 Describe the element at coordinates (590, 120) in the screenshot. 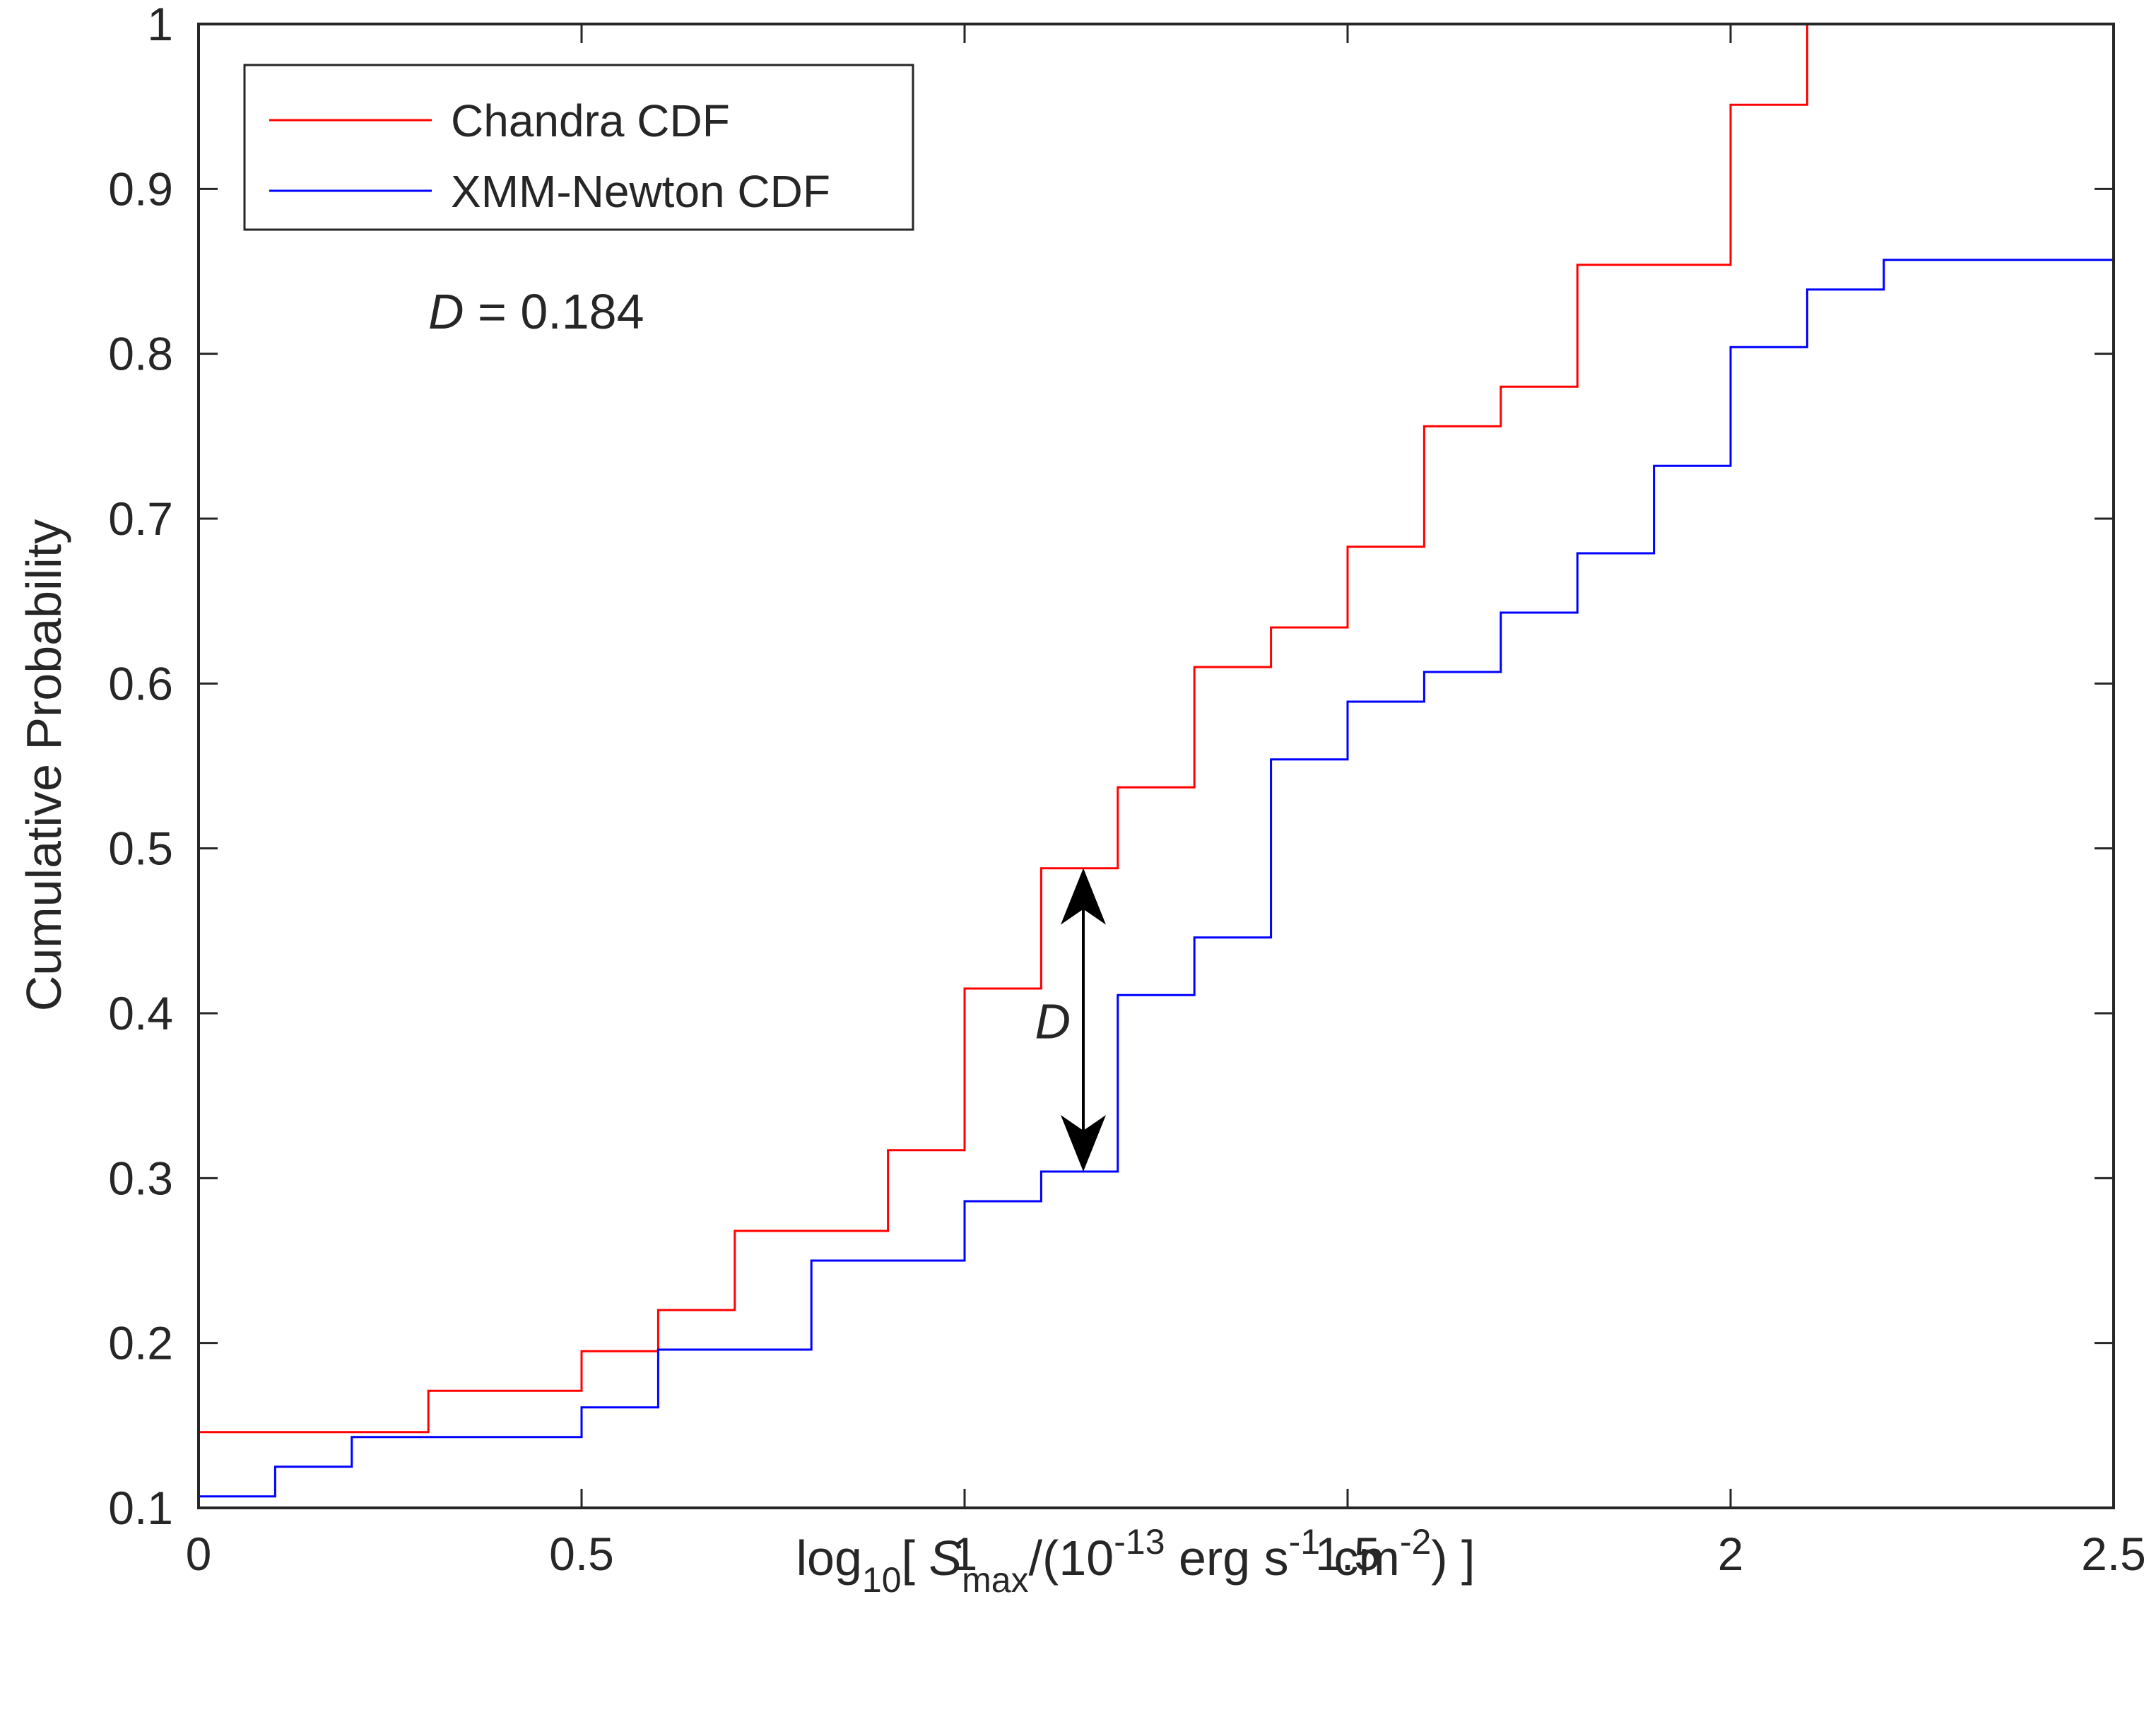

I see `legend-label-chandra: Chandra CDF` at that location.